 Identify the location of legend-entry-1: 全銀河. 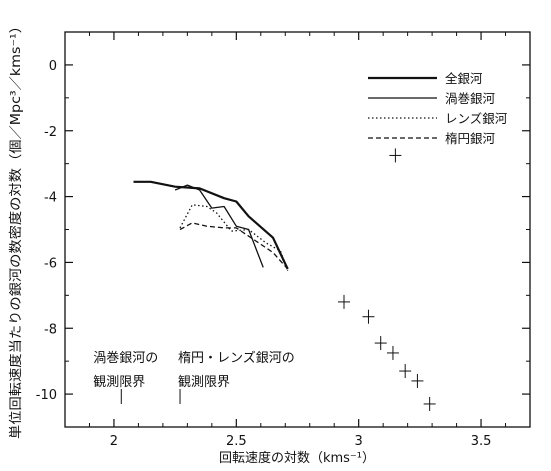
(425, 78).